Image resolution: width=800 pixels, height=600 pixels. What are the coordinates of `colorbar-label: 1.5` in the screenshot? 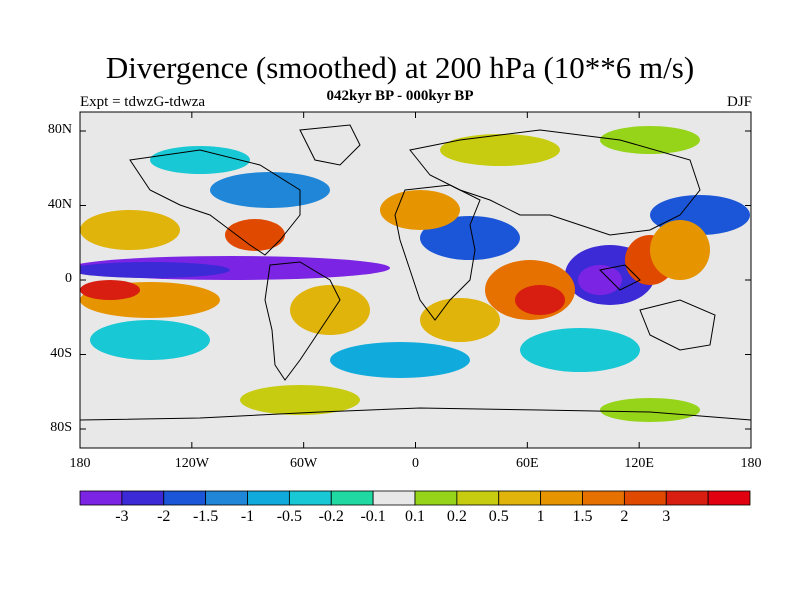 It's located at (582, 516).